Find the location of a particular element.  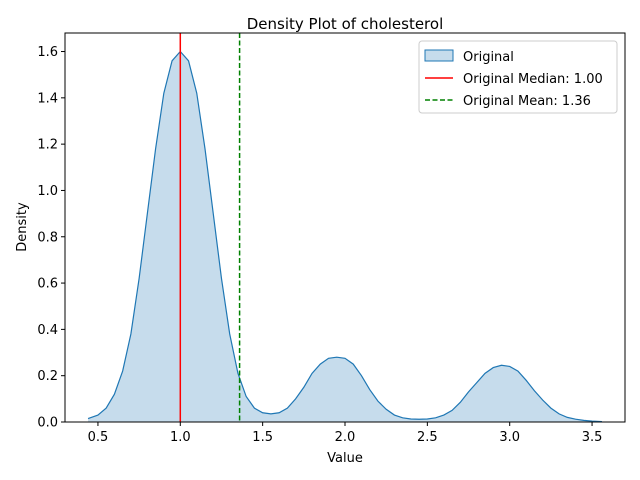

x-axis: 0.5 1.0 1.5 2.0 2.5 3.0 3.5 is located at coordinates (345, 433).